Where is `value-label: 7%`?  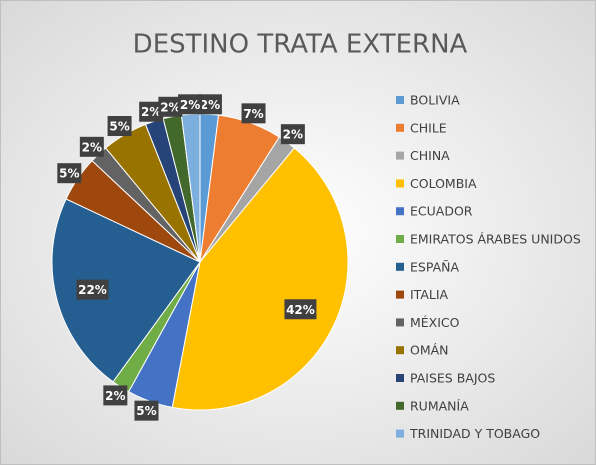
value-label: 7% is located at coordinates (253, 114).